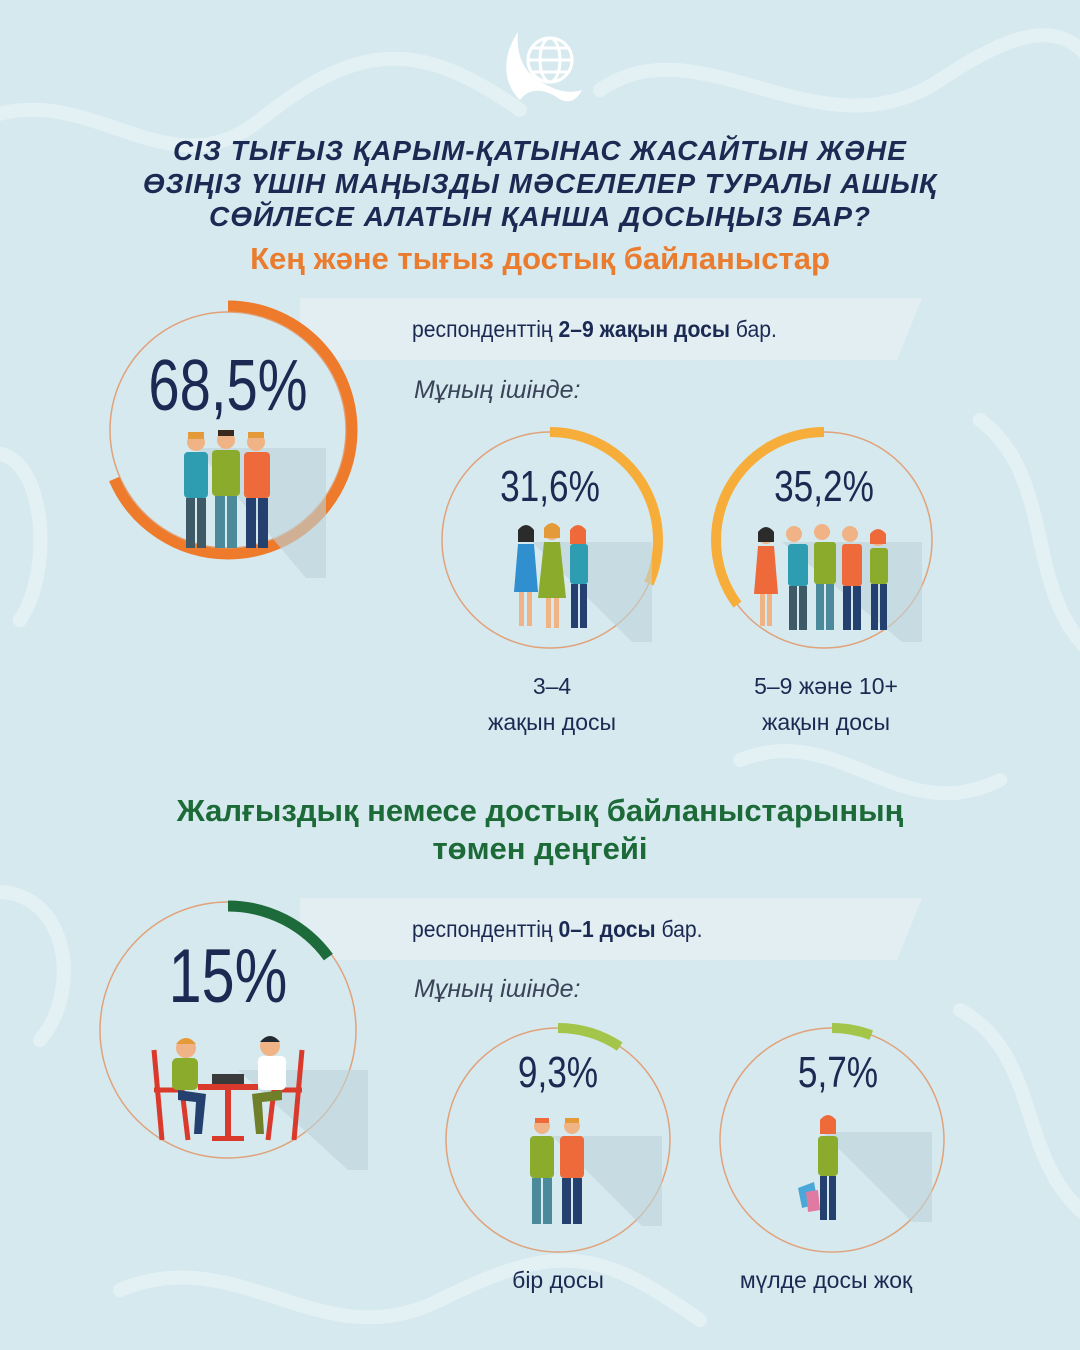 The width and height of the screenshot is (1080, 1350). Describe the element at coordinates (596, 1172) in the screenshot. I see `two-friends-icon` at that location.